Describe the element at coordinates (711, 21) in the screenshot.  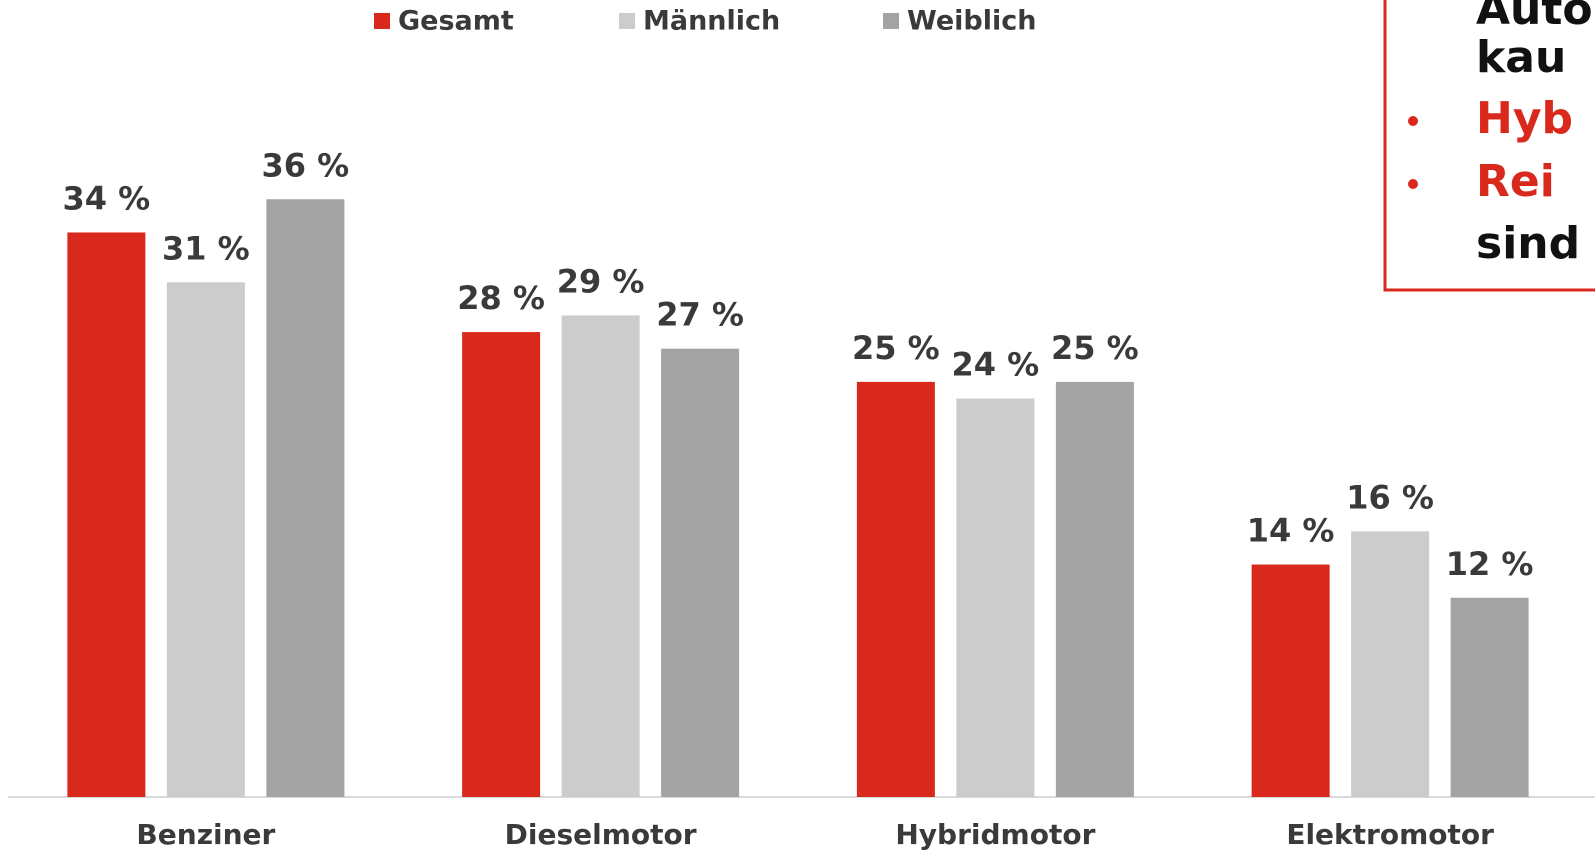
I see `legend-label: Männlich` at that location.